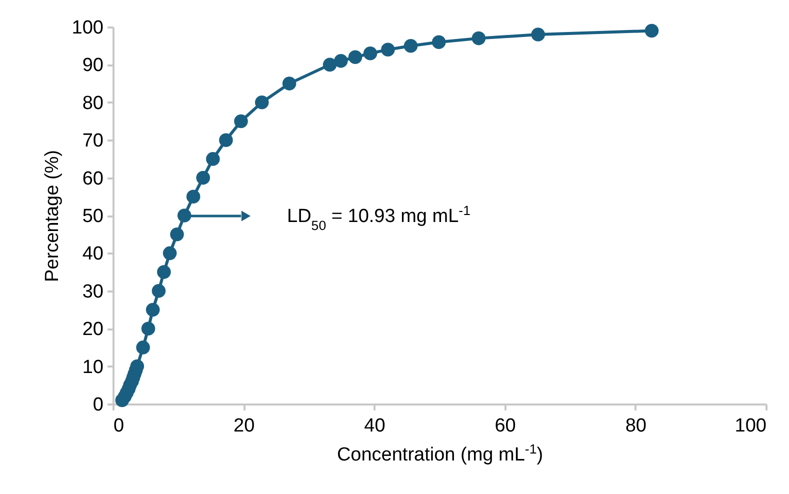 The height and width of the screenshot is (494, 789). What do you see at coordinates (93, 65) in the screenshot?
I see `y-tick-label: 90` at bounding box center [93, 65].